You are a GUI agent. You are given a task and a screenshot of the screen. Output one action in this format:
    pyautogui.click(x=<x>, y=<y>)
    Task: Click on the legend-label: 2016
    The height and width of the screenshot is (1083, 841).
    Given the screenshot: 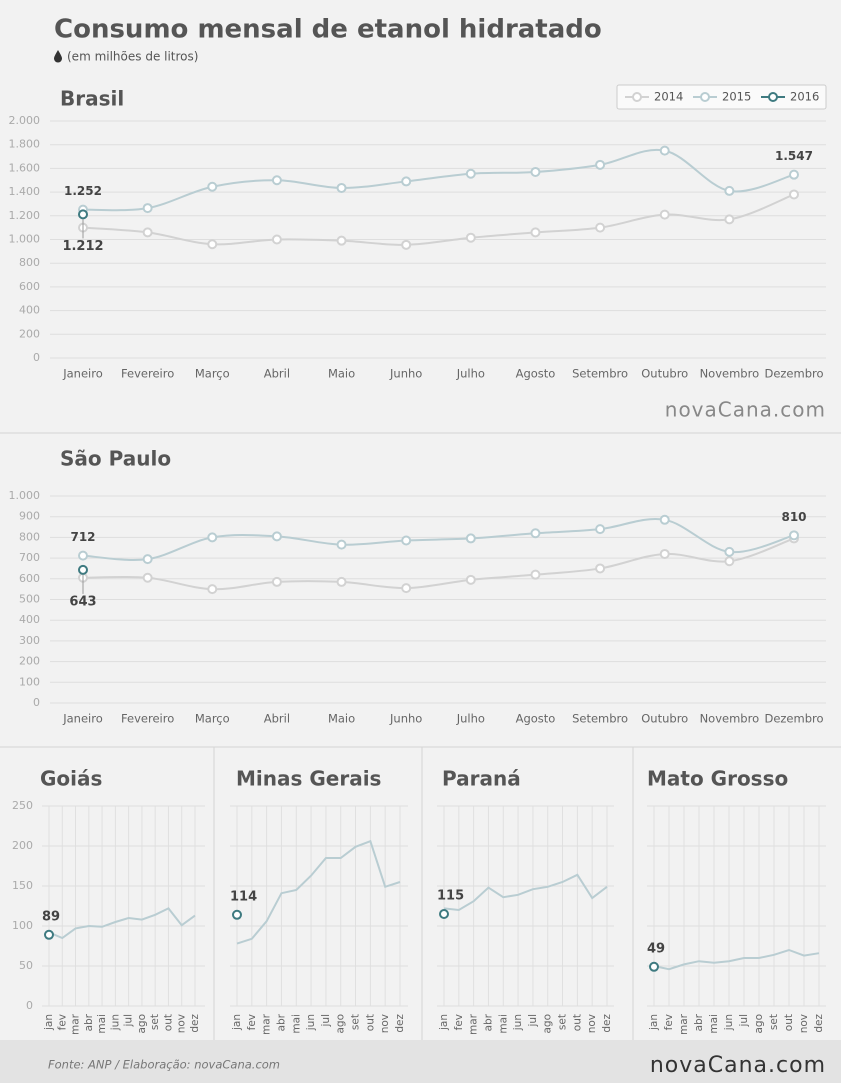 What is the action you would take?
    pyautogui.click(x=804, y=97)
    